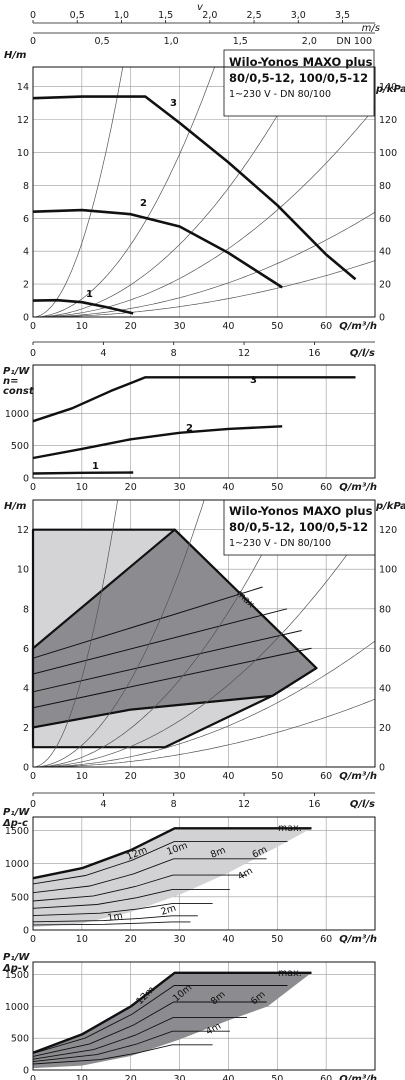 The width and height of the screenshot is (405, 1080). What do you see at coordinates (209, 15) in the screenshot?
I see `velocity-dn80-tick-label: 2,0` at bounding box center [209, 15].